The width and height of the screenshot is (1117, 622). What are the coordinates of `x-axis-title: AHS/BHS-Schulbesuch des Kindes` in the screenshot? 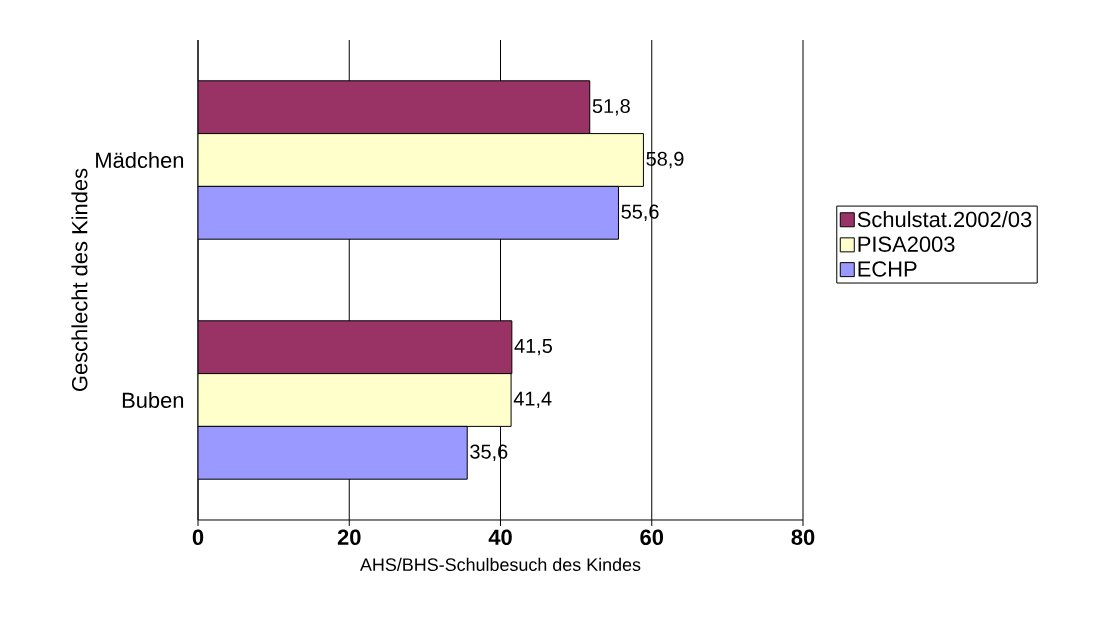 It's located at (500, 564).